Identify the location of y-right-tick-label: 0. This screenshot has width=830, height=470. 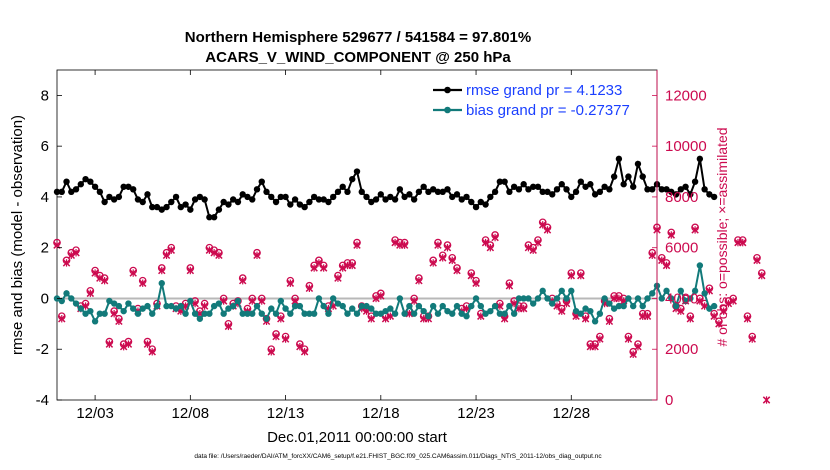
(669, 400).